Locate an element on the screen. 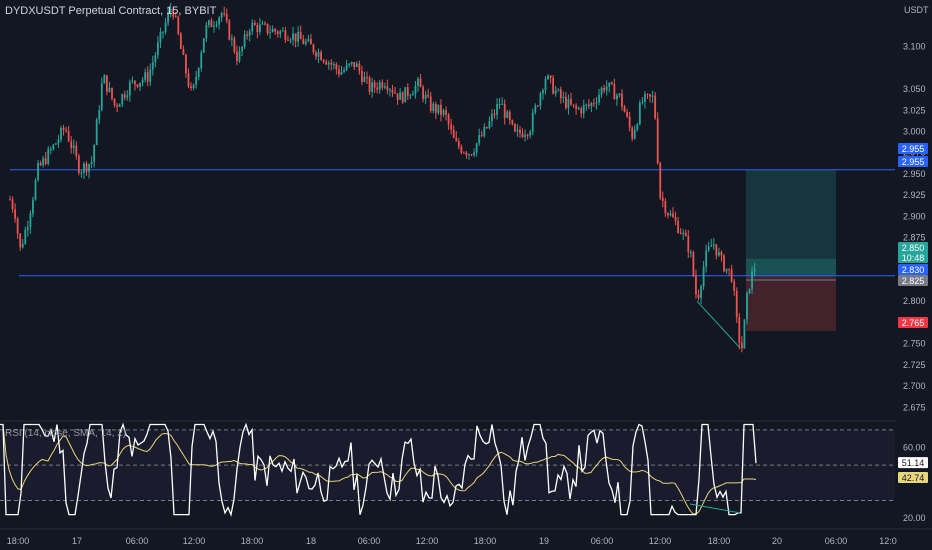 The height and width of the screenshot is (550, 932). rsi-divergence-line is located at coordinates (715, 508).